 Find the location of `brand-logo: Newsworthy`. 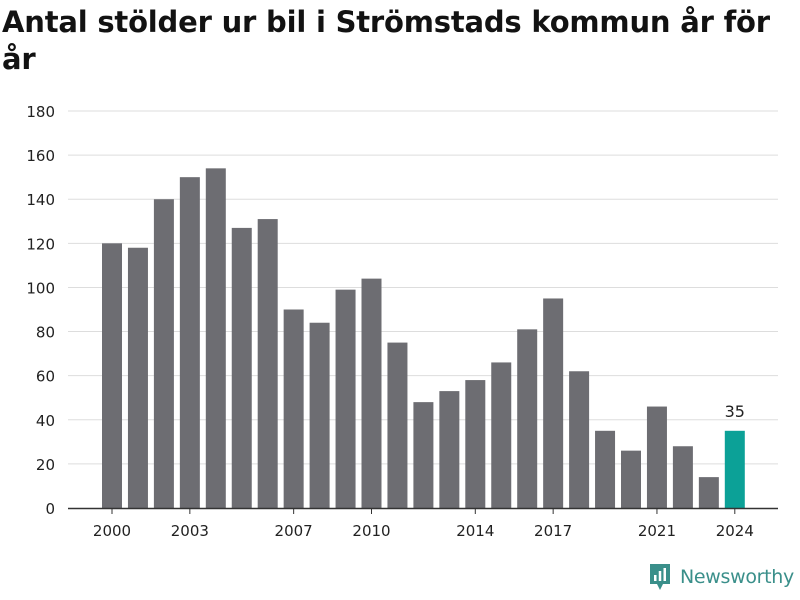

brand-logo: Newsworthy is located at coordinates (721, 577).